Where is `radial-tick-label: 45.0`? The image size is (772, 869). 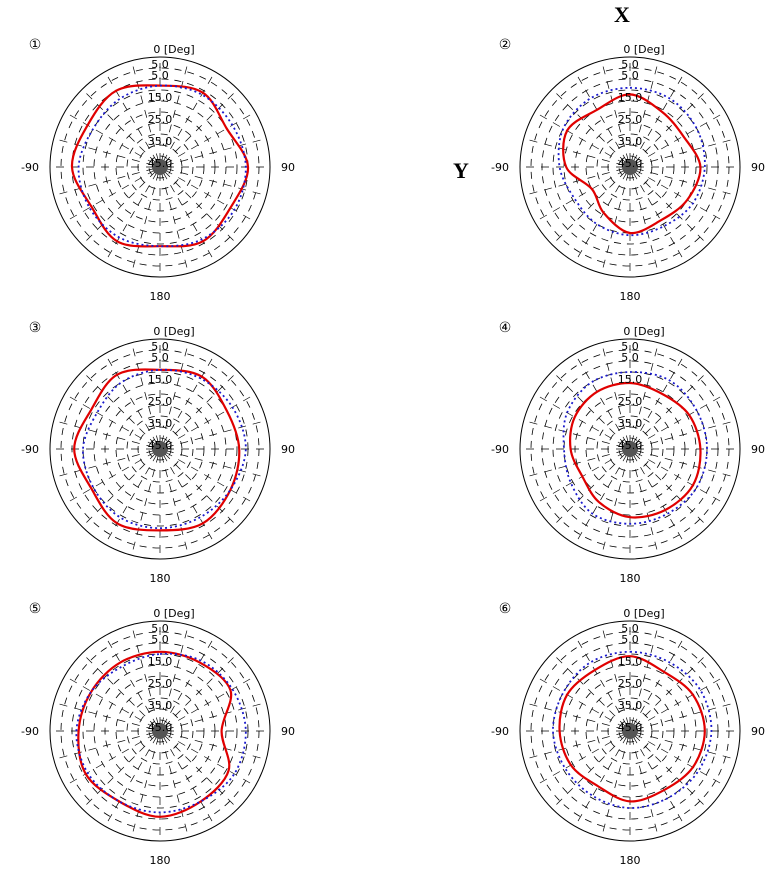
radial-tick-label: 45.0 is located at coordinates (160, 163).